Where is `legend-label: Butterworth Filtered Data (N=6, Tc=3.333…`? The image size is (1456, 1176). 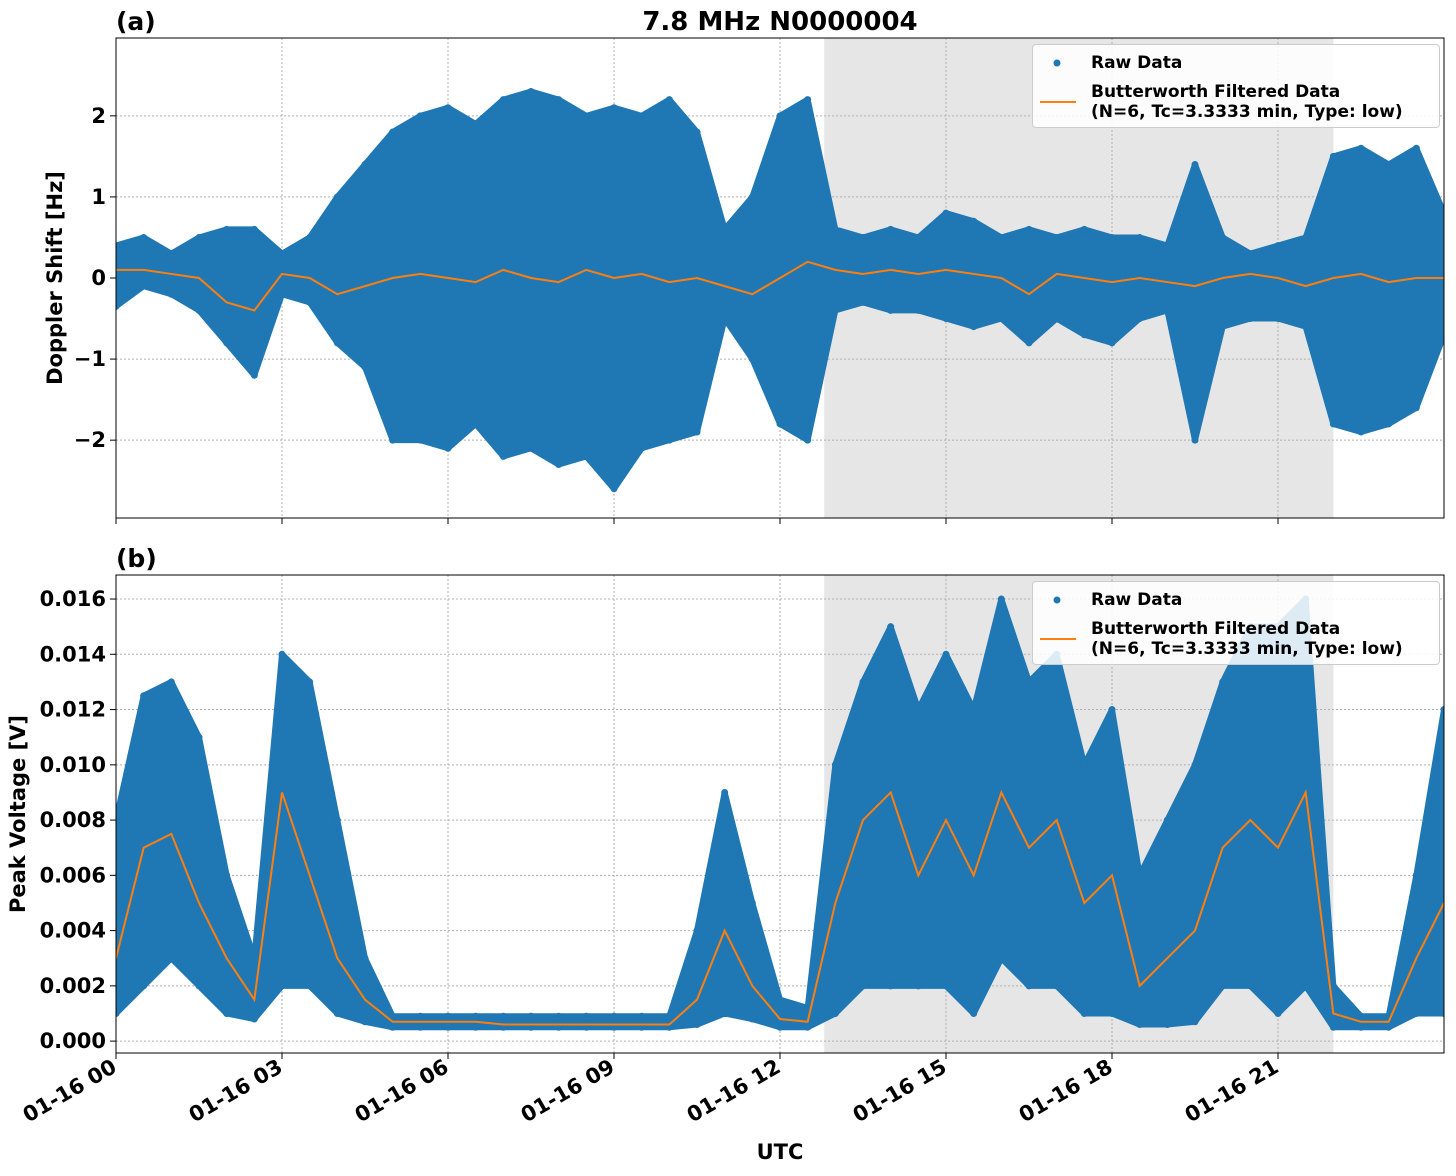 legend-label: Butterworth Filtered Data (N=6, Tc=3.333… is located at coordinates (1247, 639).